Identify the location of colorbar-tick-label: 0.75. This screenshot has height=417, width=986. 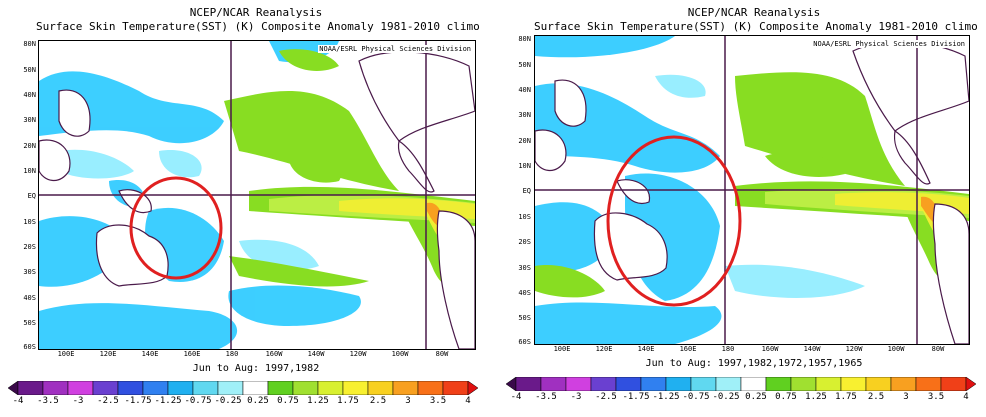
(786, 397).